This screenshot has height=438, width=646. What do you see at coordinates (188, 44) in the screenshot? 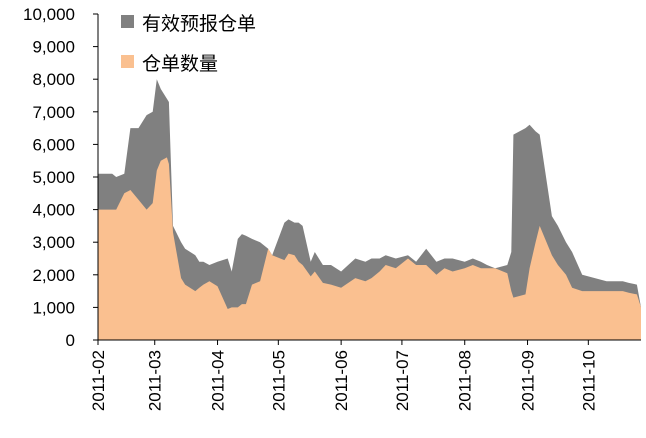
I see `legend: 有效预报仓单 仓单数量` at bounding box center [188, 44].